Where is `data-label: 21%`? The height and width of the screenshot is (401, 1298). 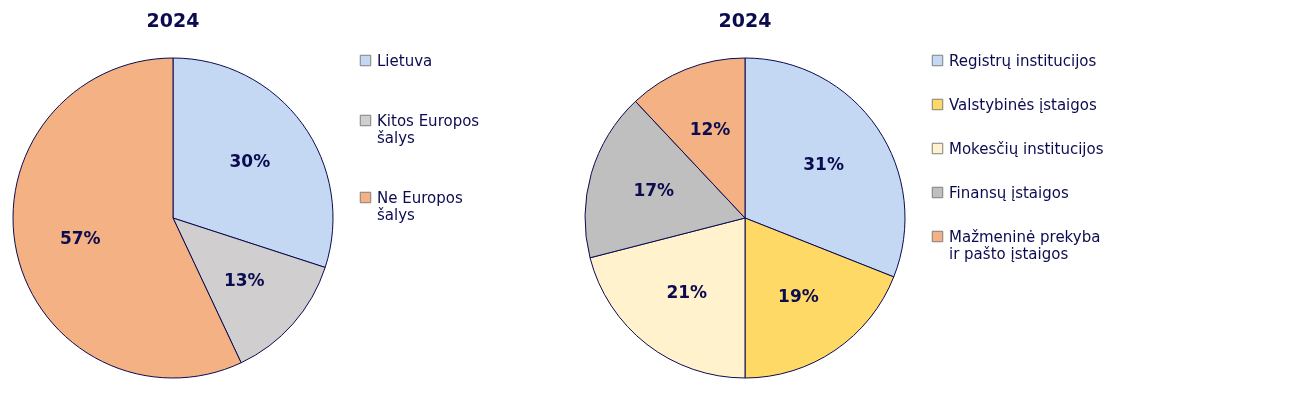
data-label: 21% is located at coordinates (687, 292).